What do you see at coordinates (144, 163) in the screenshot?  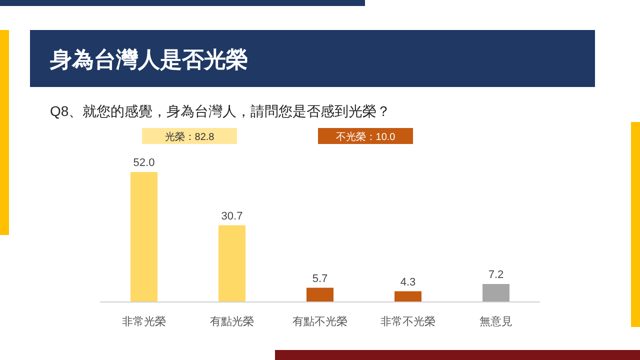 I see `data-label: 52.0` at bounding box center [144, 163].